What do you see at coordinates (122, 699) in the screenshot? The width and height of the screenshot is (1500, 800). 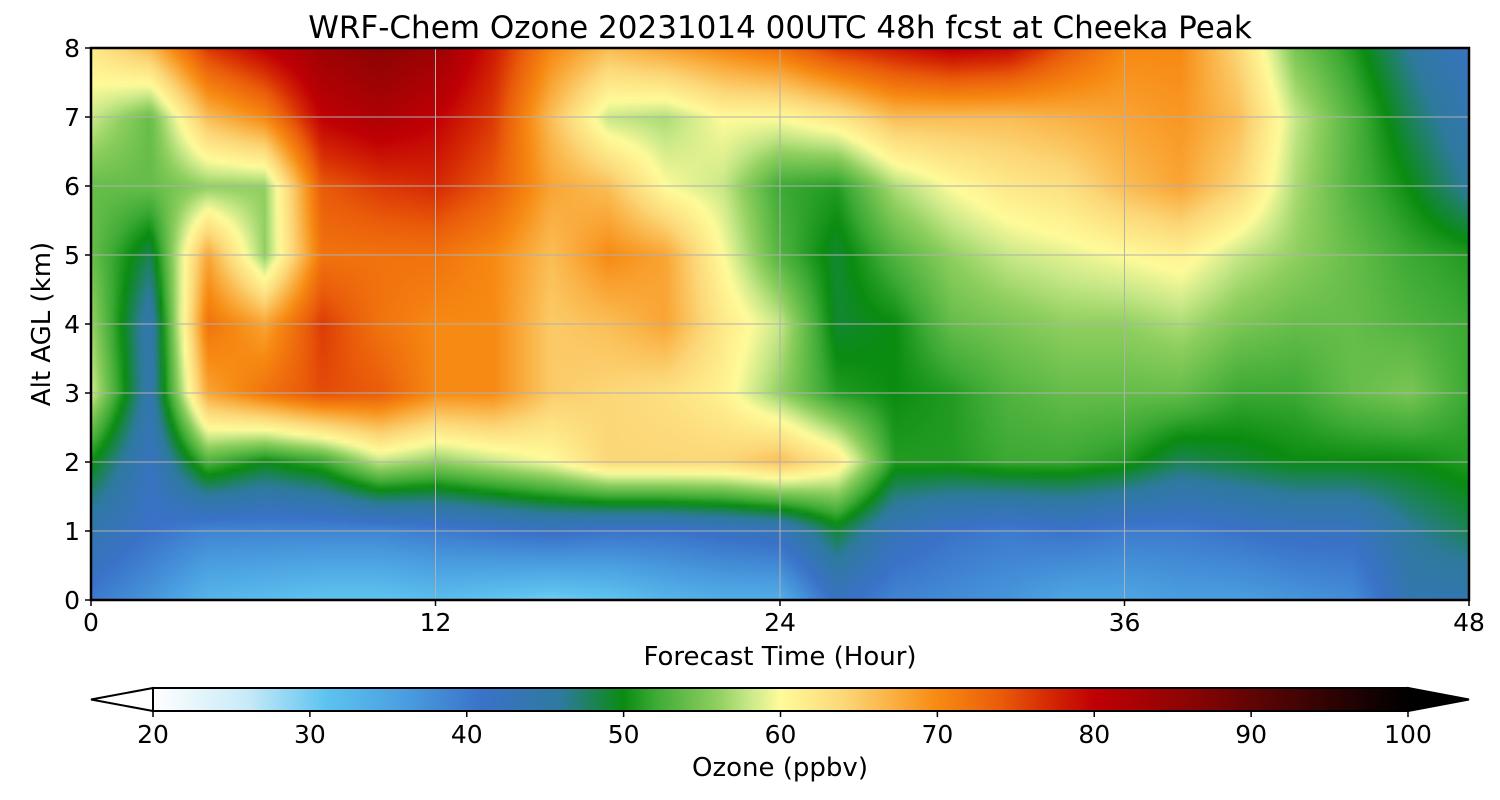 I see `colorbar-under-extension` at bounding box center [122, 699].